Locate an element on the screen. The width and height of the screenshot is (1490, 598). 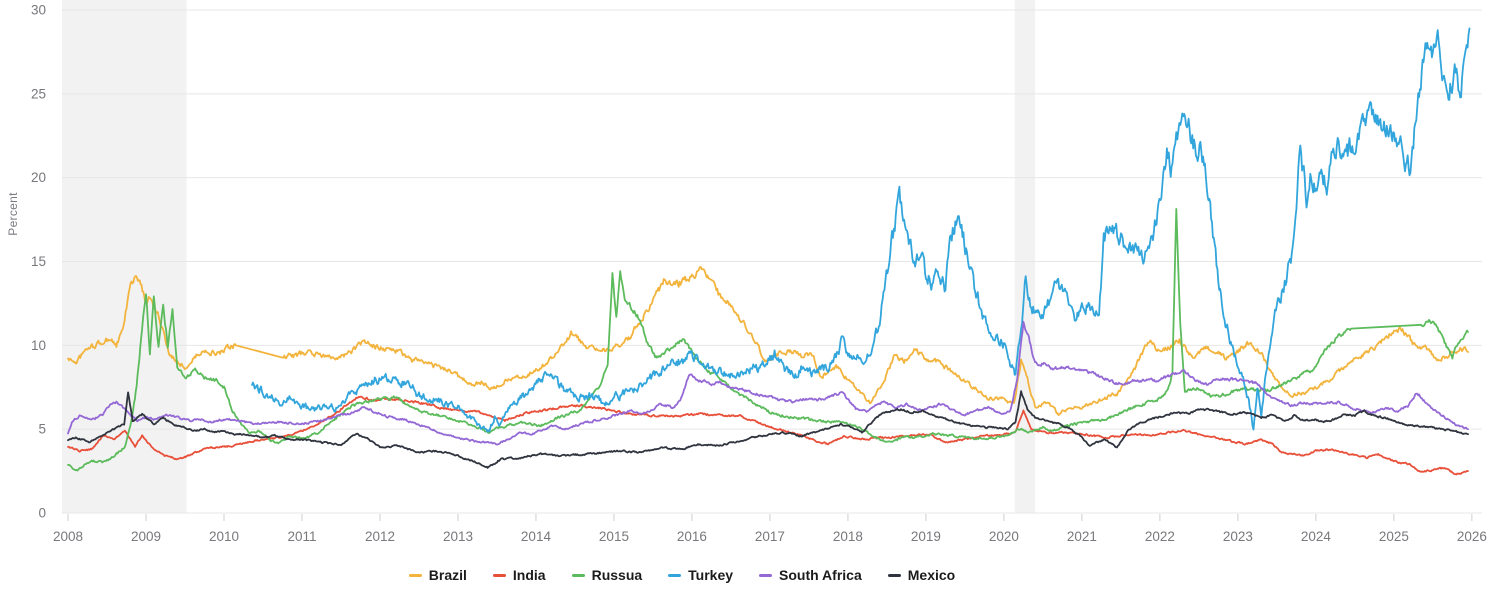
x-tick-label: 2015 is located at coordinates (614, 536).